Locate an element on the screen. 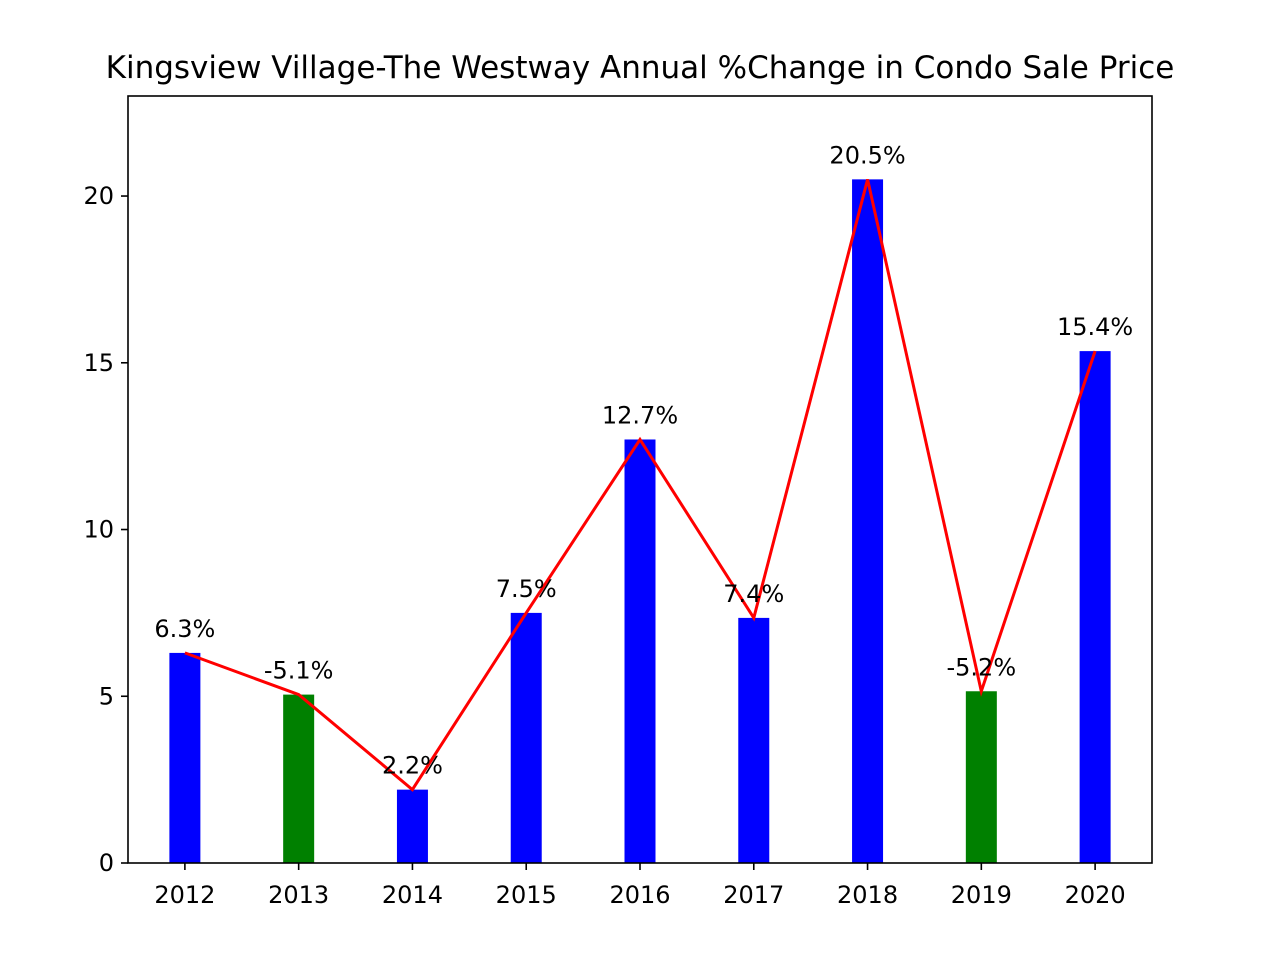 The height and width of the screenshot is (960, 1280). data-label-2019: -5.2% is located at coordinates (982, 667).